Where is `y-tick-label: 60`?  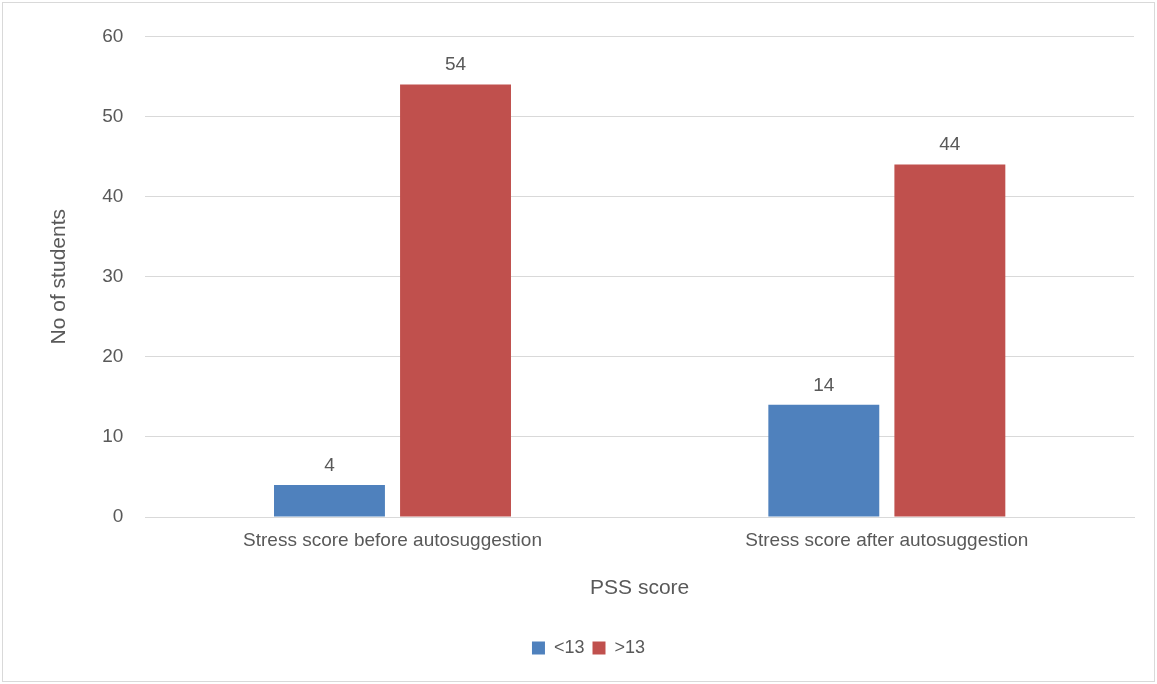 y-tick-label: 60 is located at coordinates (113, 35).